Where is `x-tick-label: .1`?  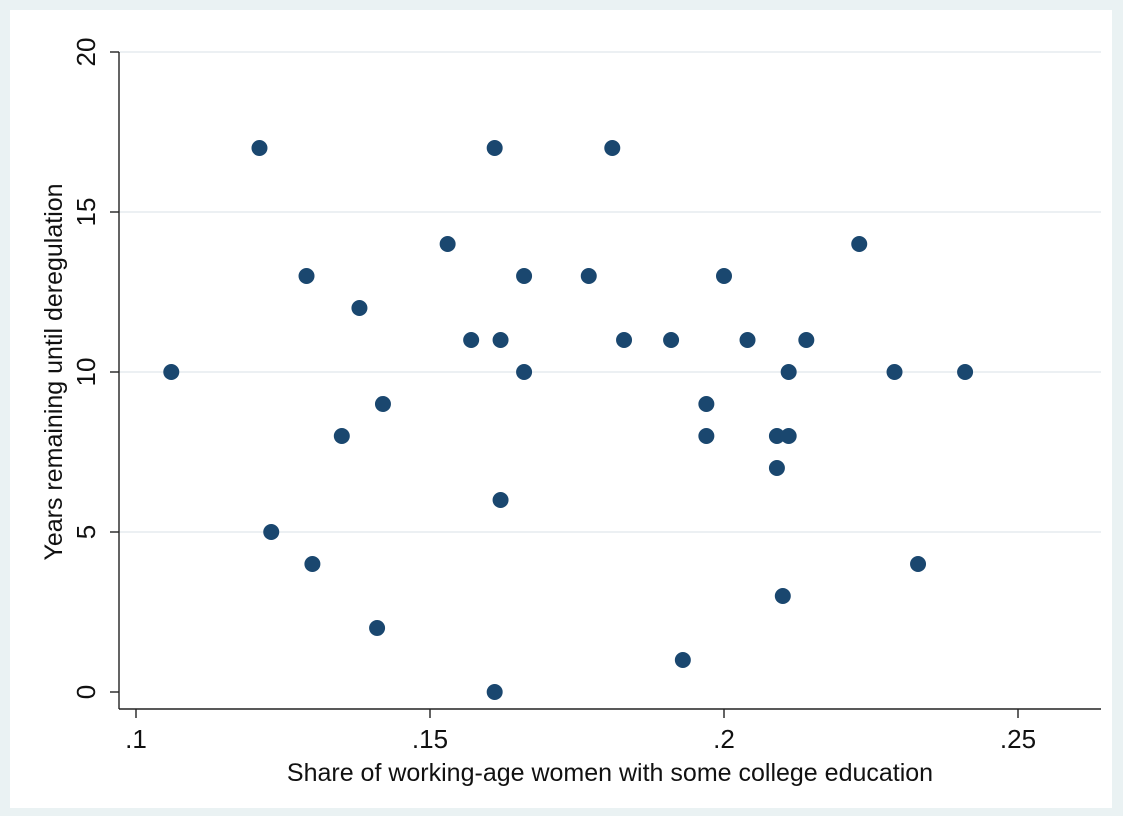 x-tick-label: .1 is located at coordinates (136, 739).